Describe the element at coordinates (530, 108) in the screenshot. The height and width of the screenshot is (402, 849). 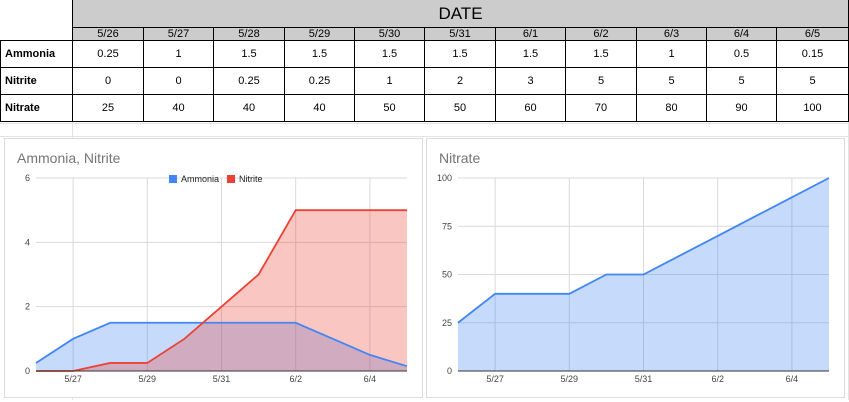
I see `table-cell: 60` at that location.